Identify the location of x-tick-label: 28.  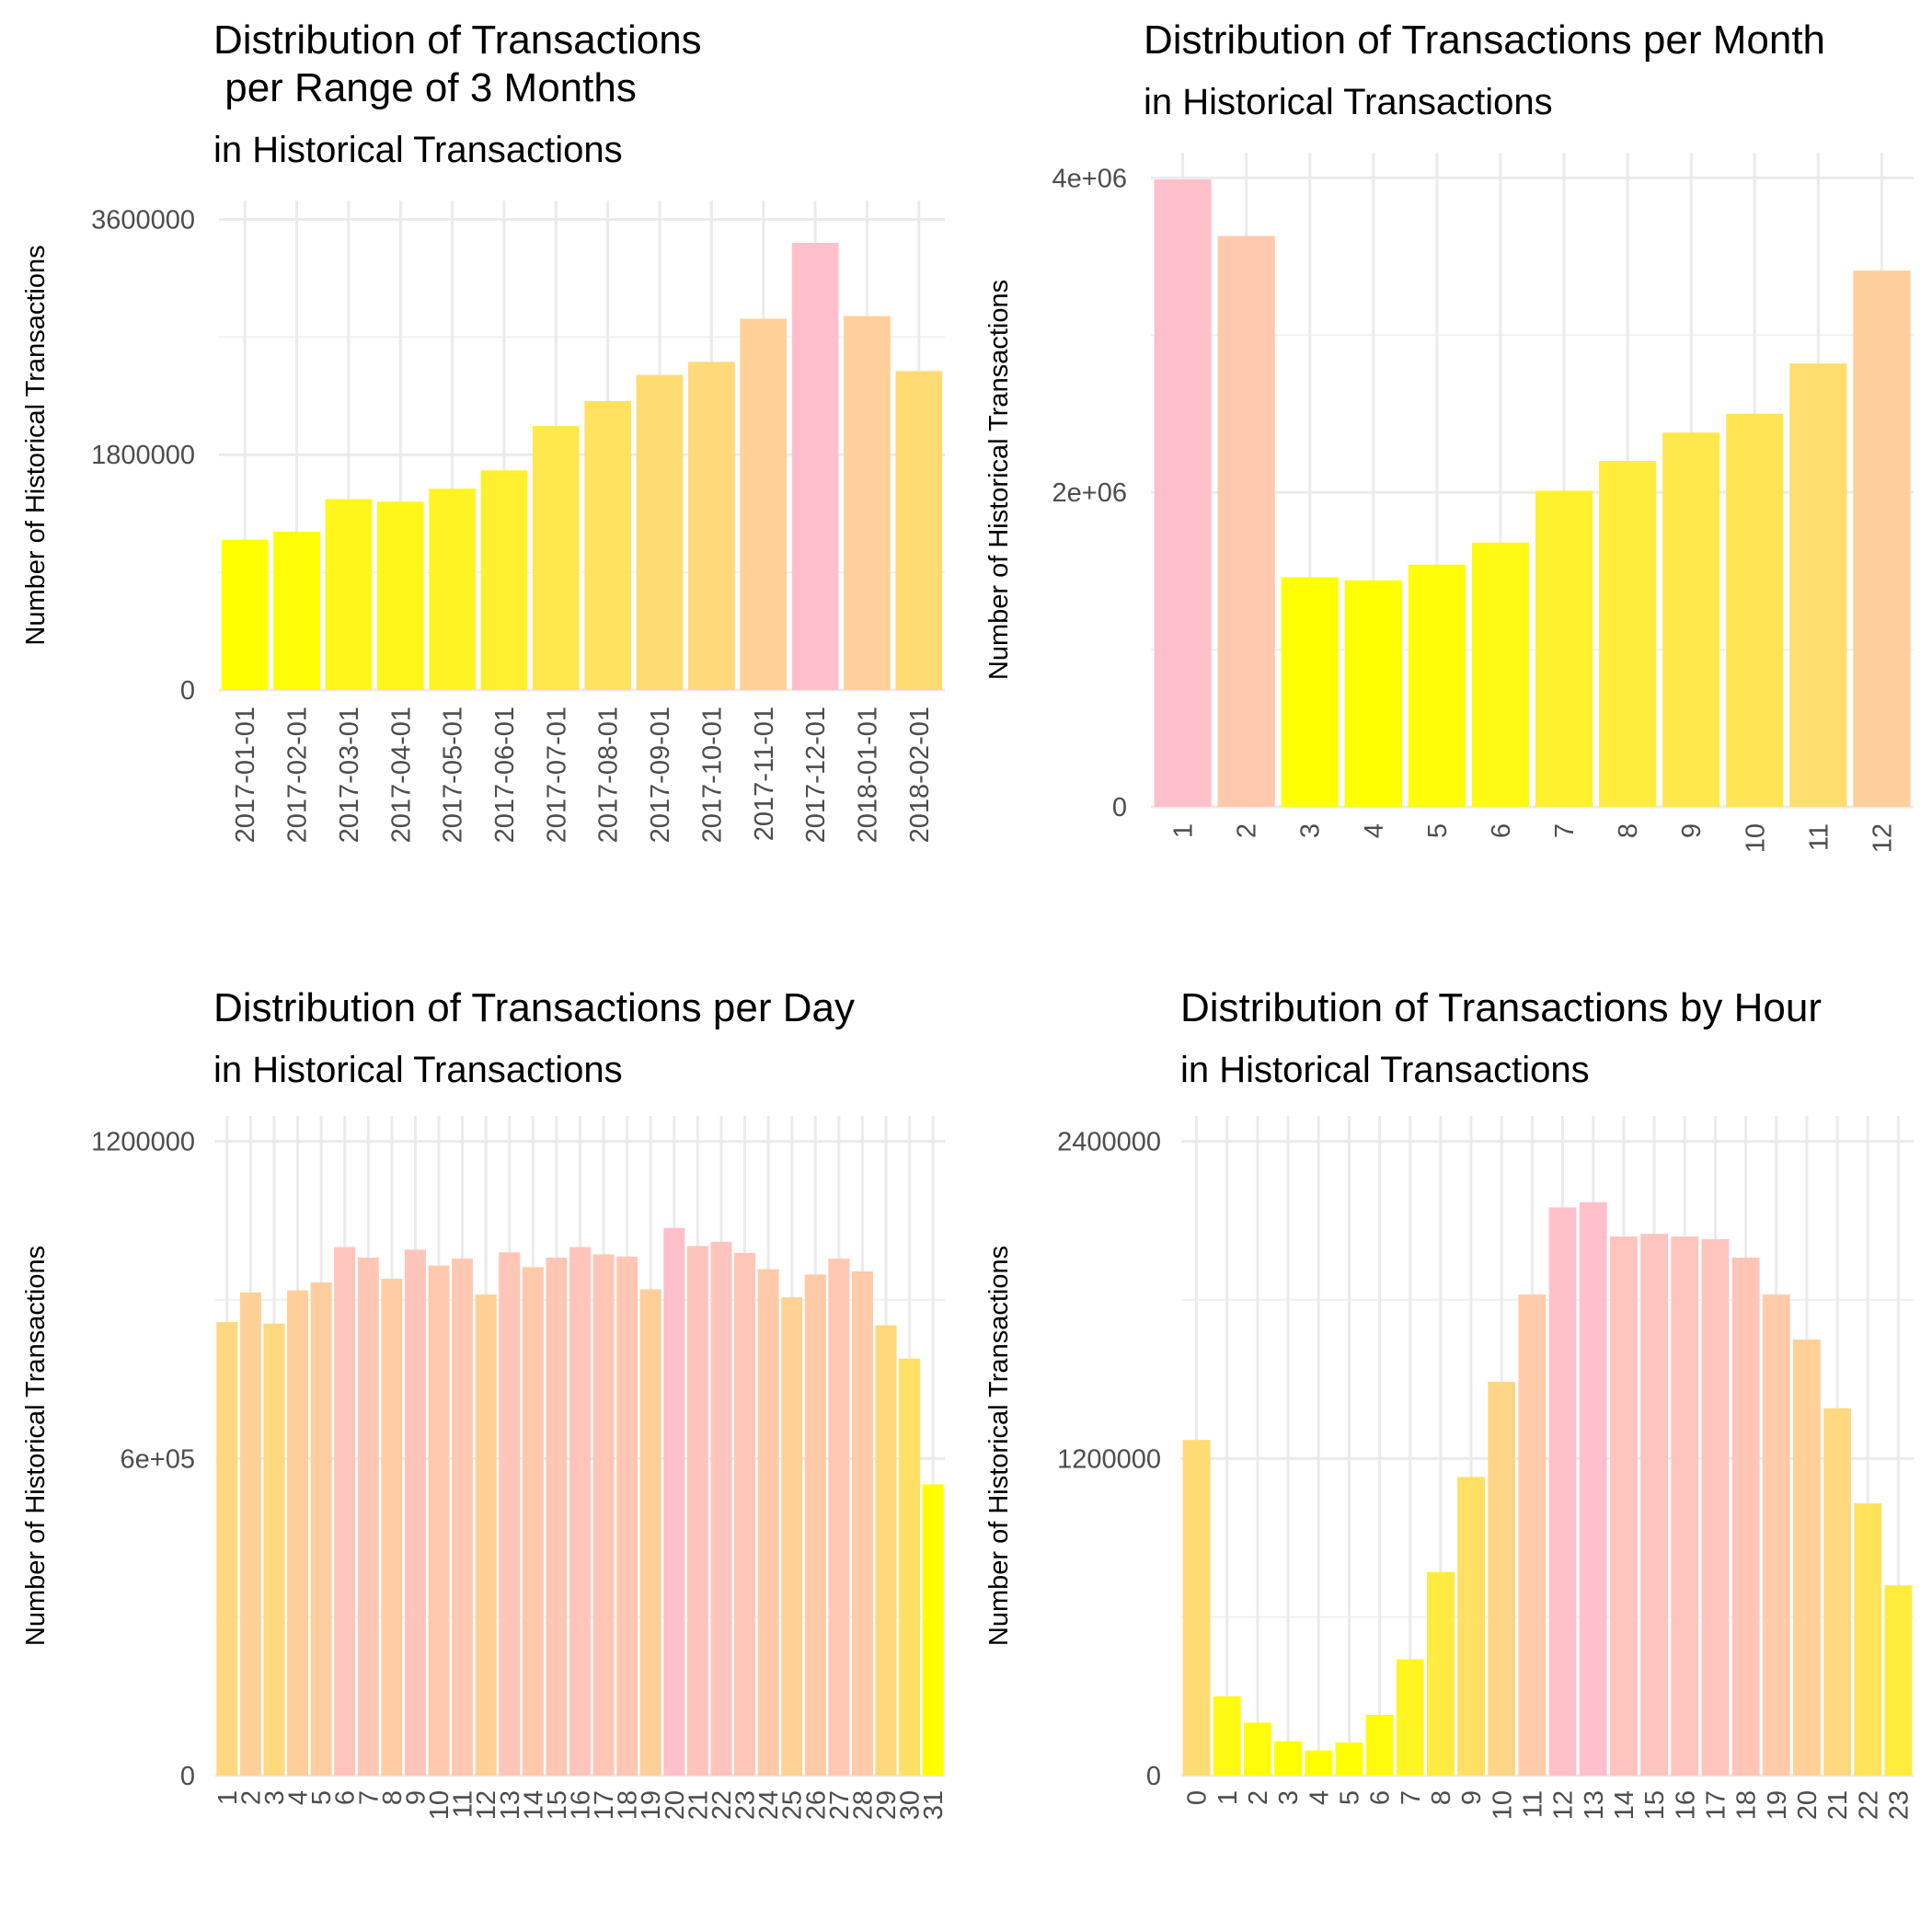
(863, 1805).